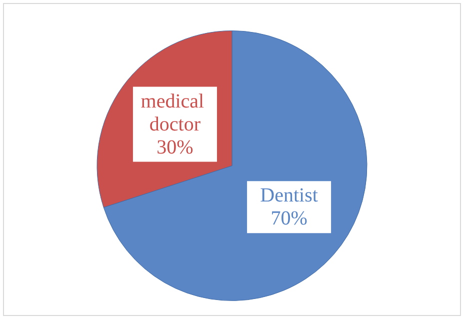  I want to click on slice-label: Dentist, so click(289, 195).